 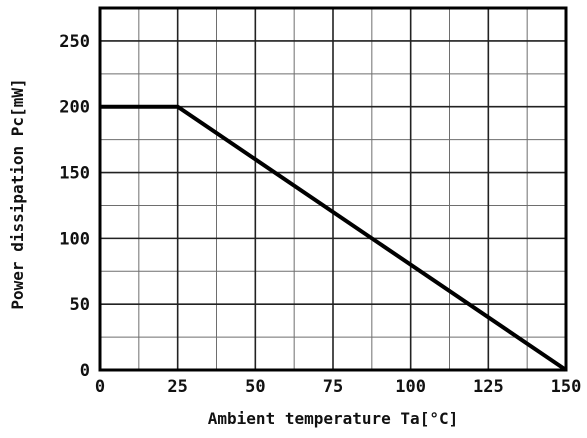 What do you see at coordinates (74, 108) in the screenshot?
I see `y-tick-label: 200` at bounding box center [74, 108].